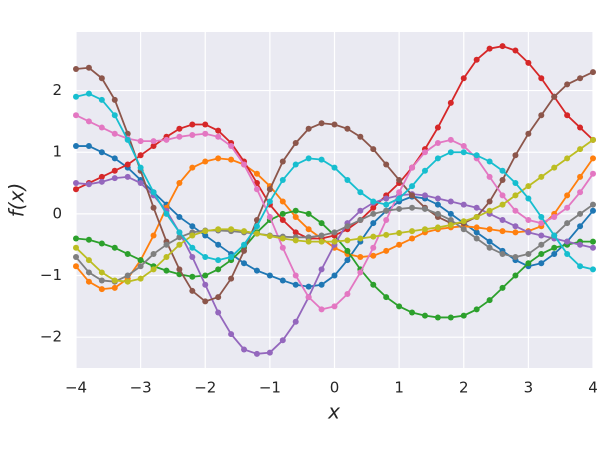  Describe the element at coordinates (593, 388) in the screenshot. I see `x-tick-label: 4` at that location.